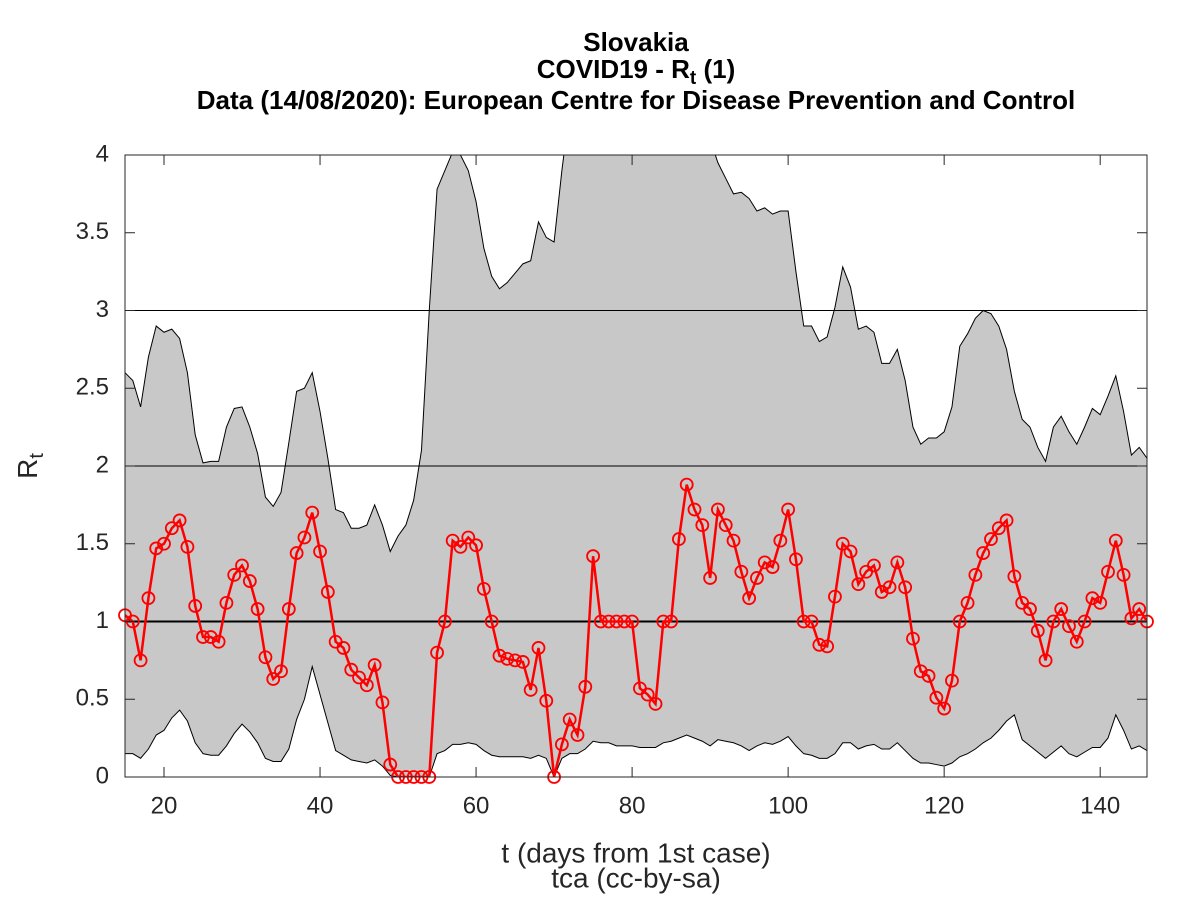  What do you see at coordinates (102, 153) in the screenshot?
I see `y-tick-label: 4` at bounding box center [102, 153].